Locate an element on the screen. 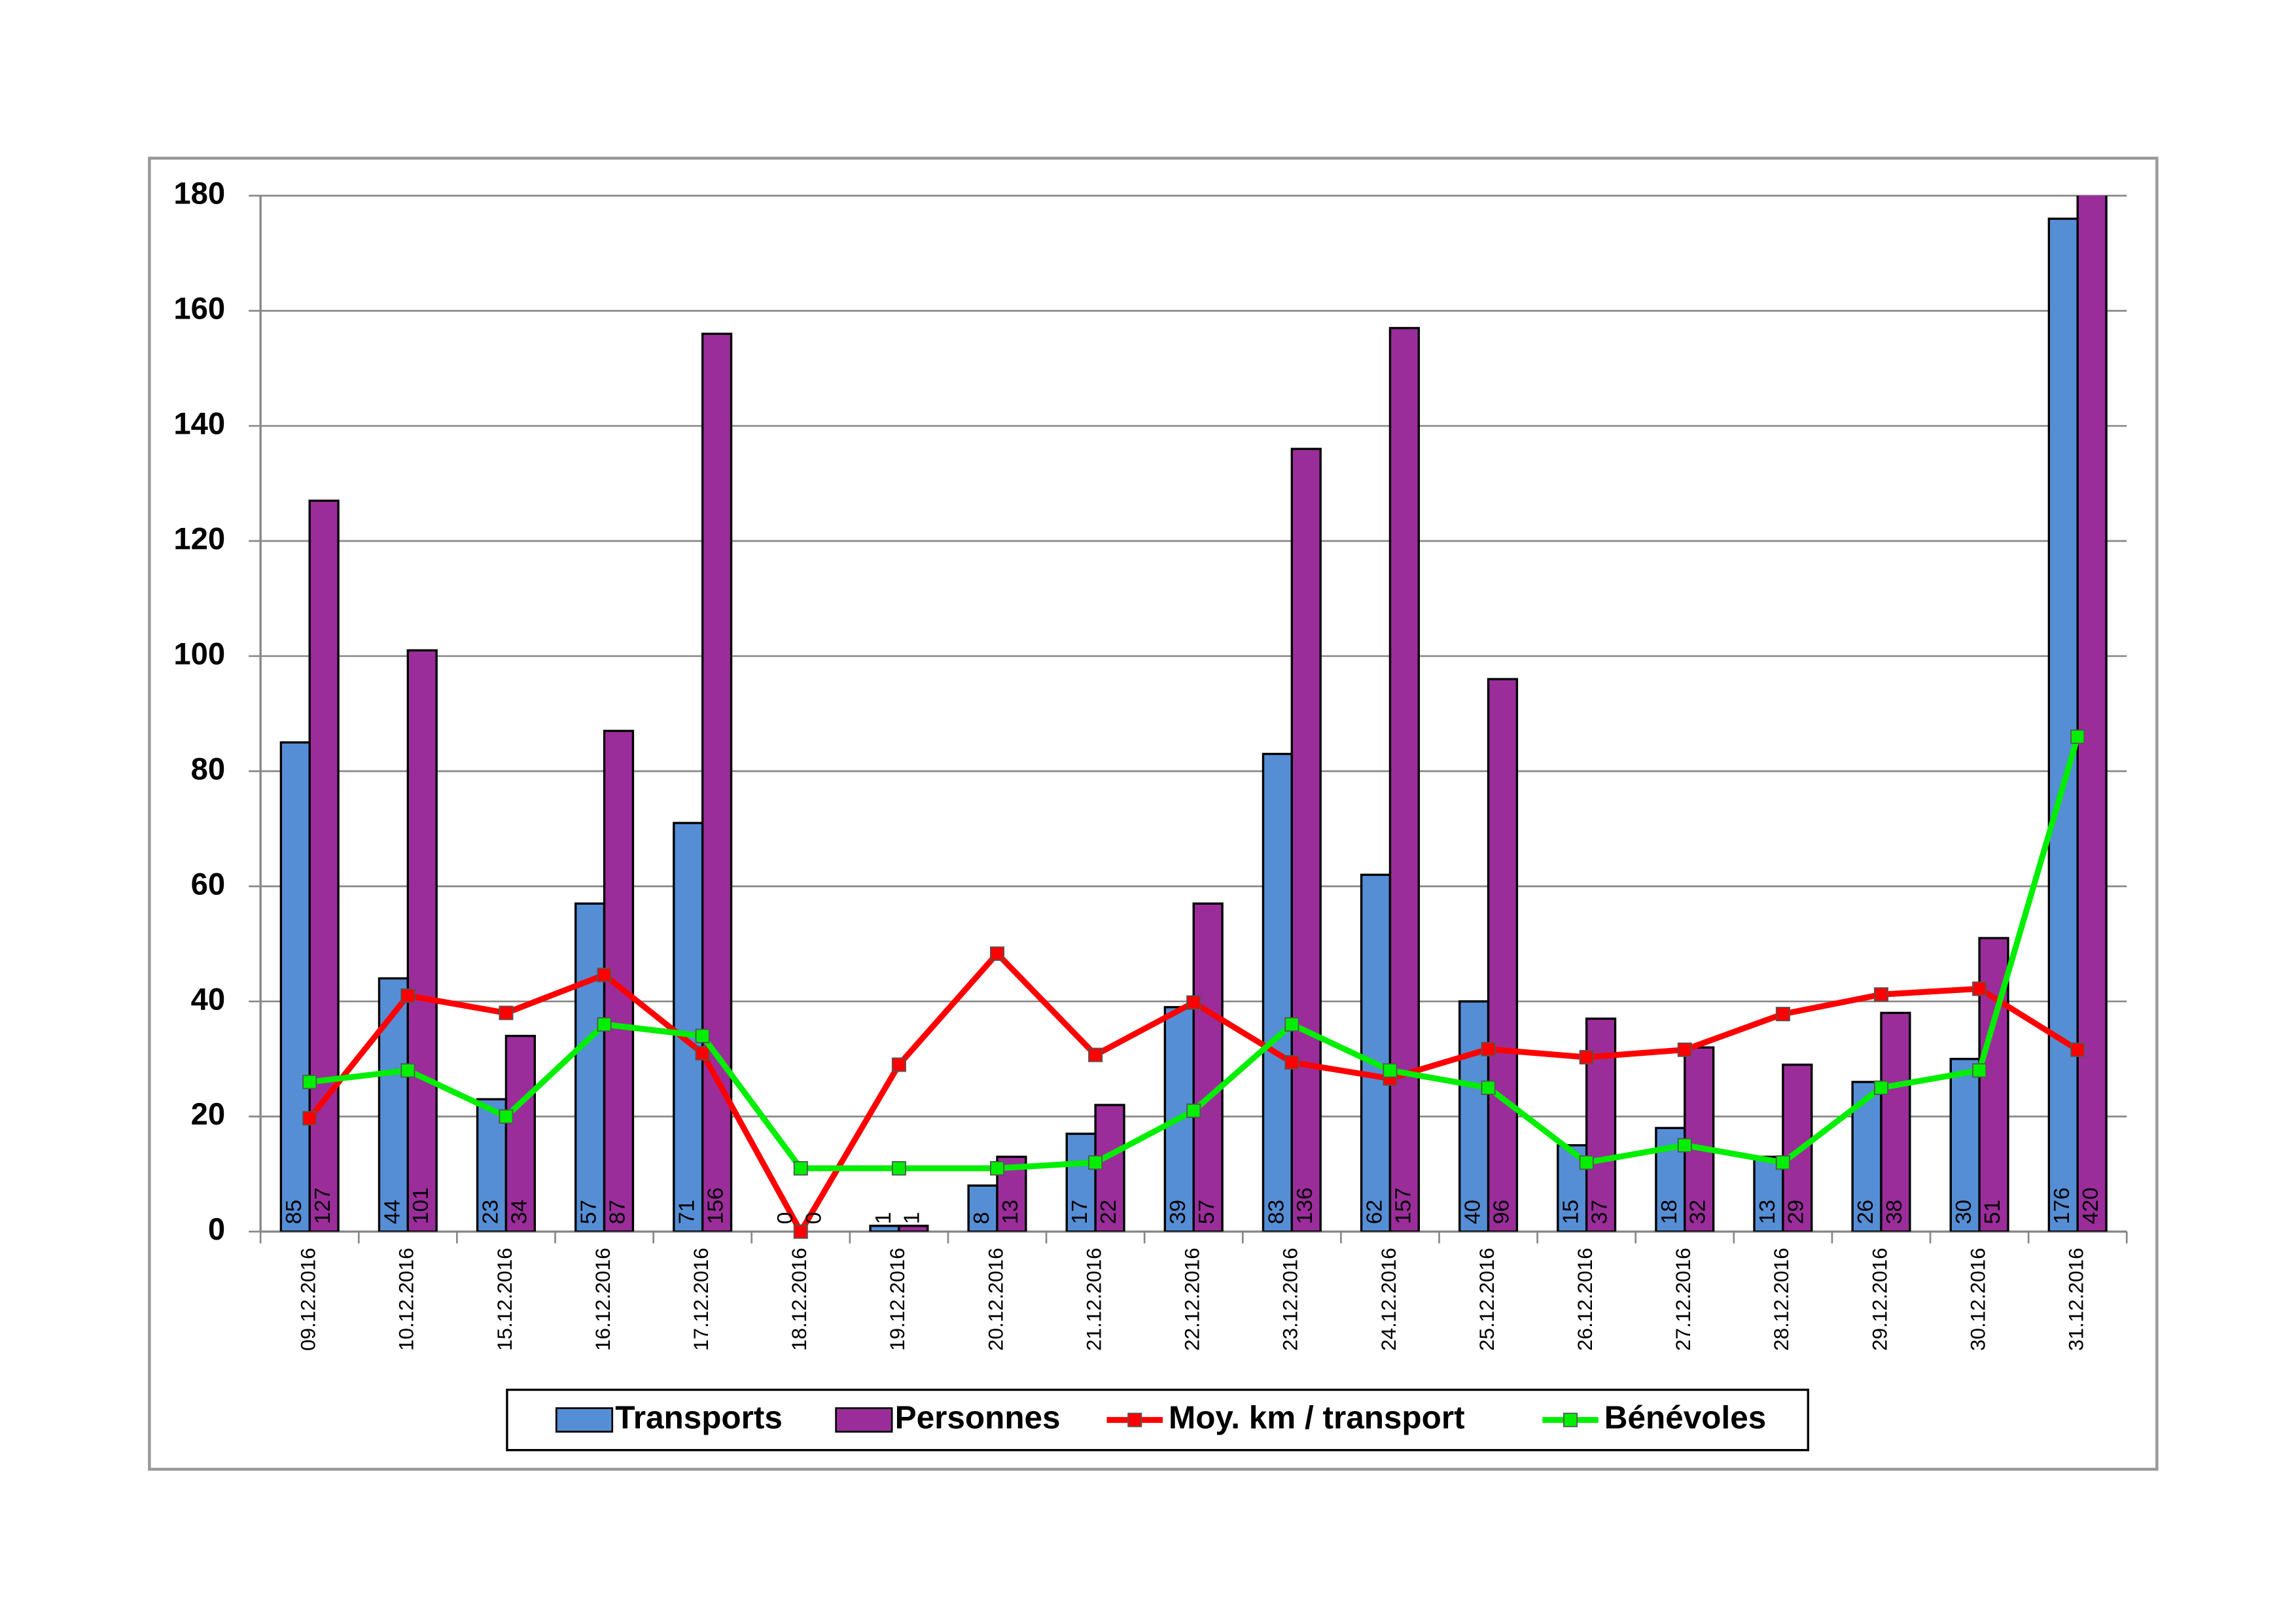 This screenshot has height=1623, width=2296. legend-label: Personnes is located at coordinates (978, 1418).